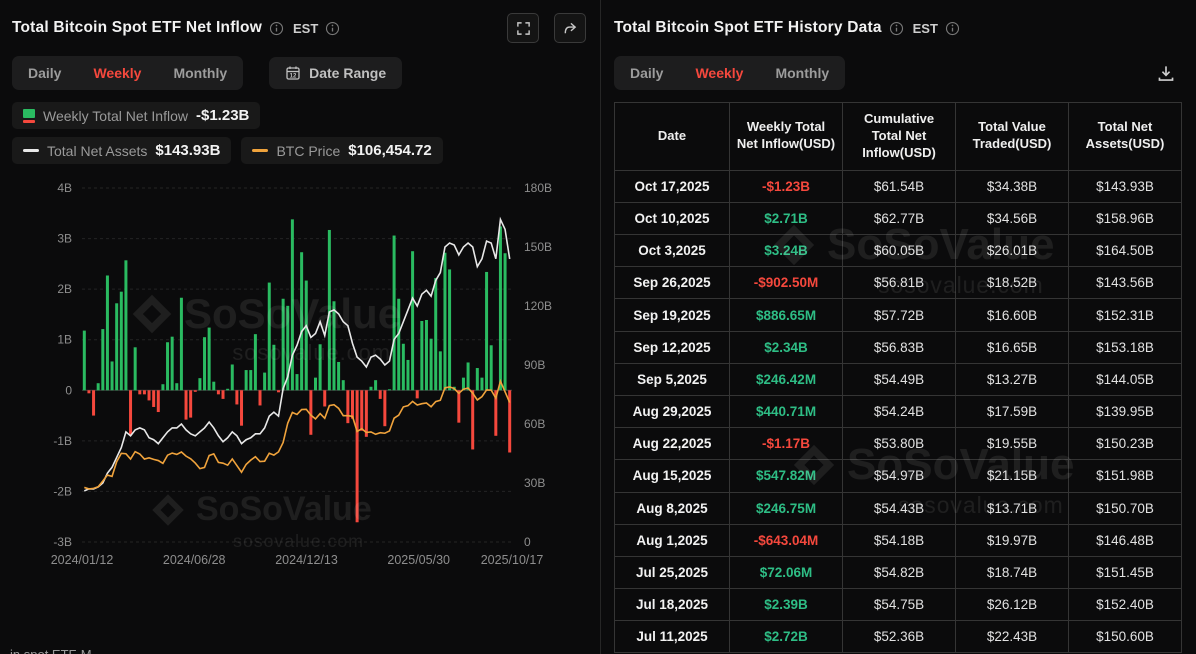 This screenshot has height=654, width=1196. Describe the element at coordinates (538, 188) in the screenshot. I see `y-right-tick: 180B` at that location.